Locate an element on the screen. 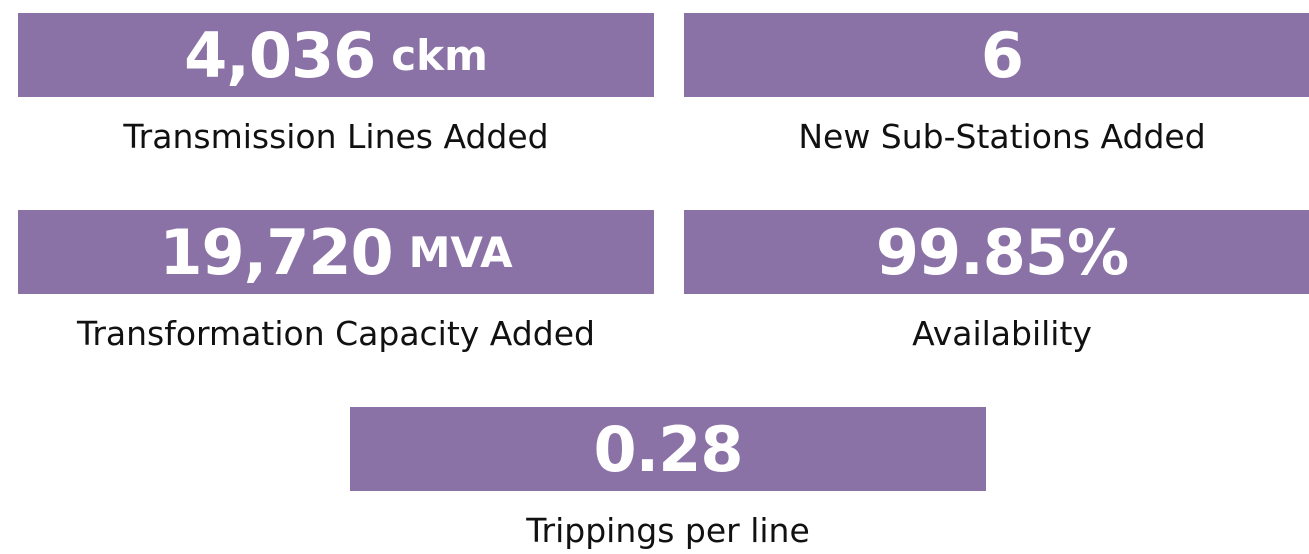 Image resolution: width=1309 pixels, height=554 pixels. stat-label: New Sub-Stations Added is located at coordinates (1002, 136).